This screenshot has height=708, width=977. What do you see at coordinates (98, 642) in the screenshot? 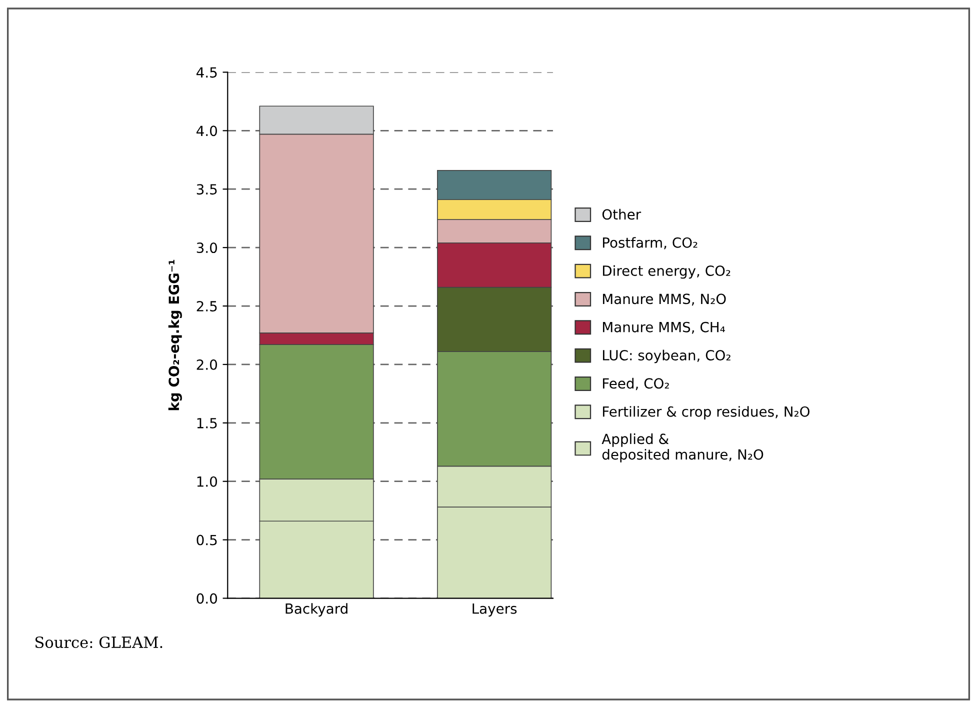
I see `source-note: Source: GLEAM.` at bounding box center [98, 642].